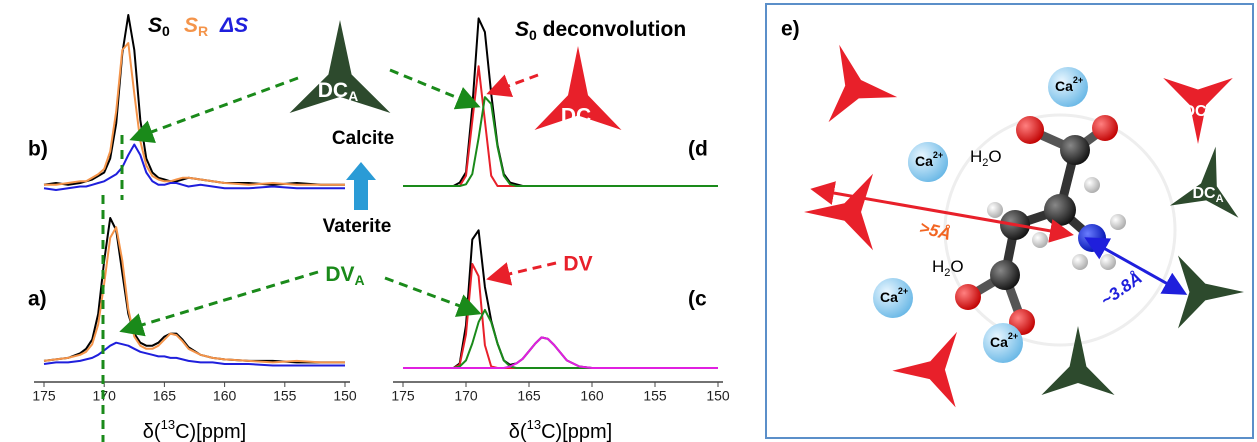 The height and width of the screenshot is (442, 1257). I want to click on legend-name: ΔS, so click(233, 25).